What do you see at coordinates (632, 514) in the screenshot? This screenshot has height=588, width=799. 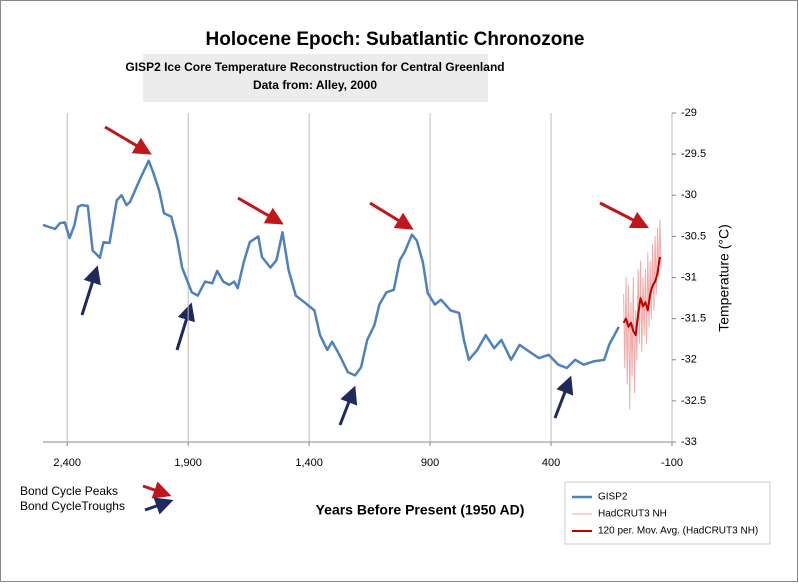 I see `legend-label: HadCRUT3 NH` at bounding box center [632, 514].